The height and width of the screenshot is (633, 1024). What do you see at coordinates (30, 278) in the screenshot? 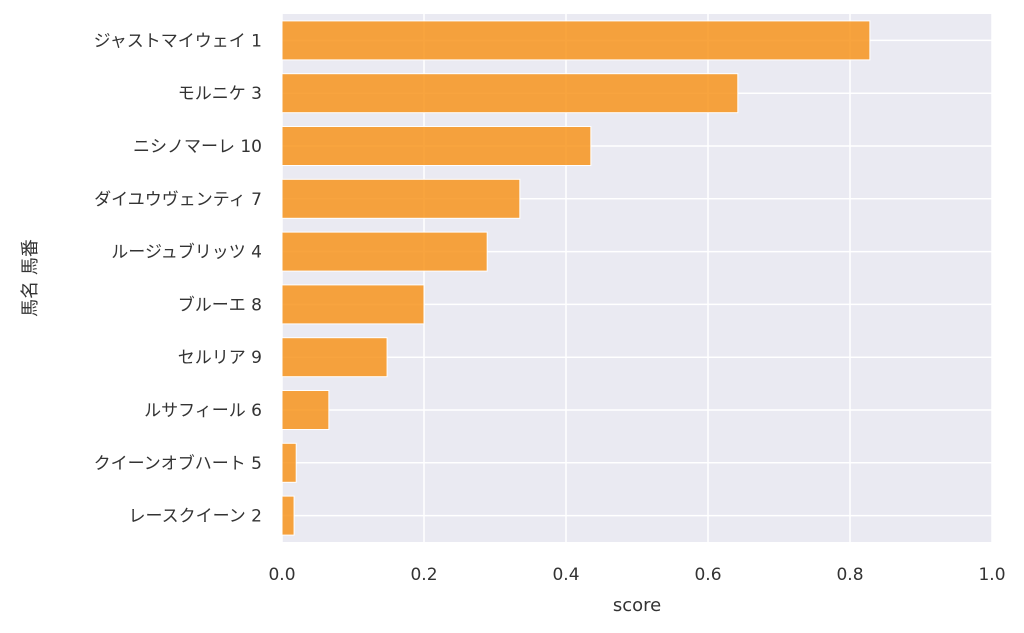
I see `y-axis-label: 馬名 馬番` at bounding box center [30, 278].